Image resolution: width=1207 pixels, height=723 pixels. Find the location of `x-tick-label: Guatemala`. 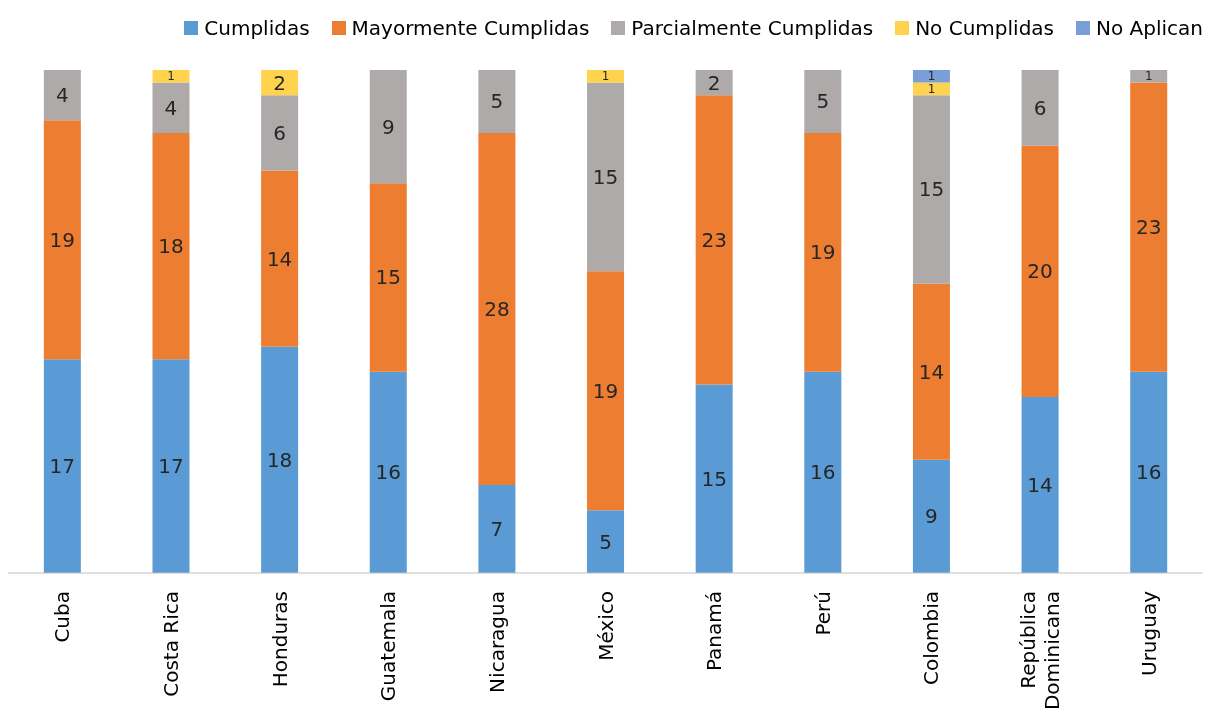

x-tick-label: Guatemala is located at coordinates (388, 646).